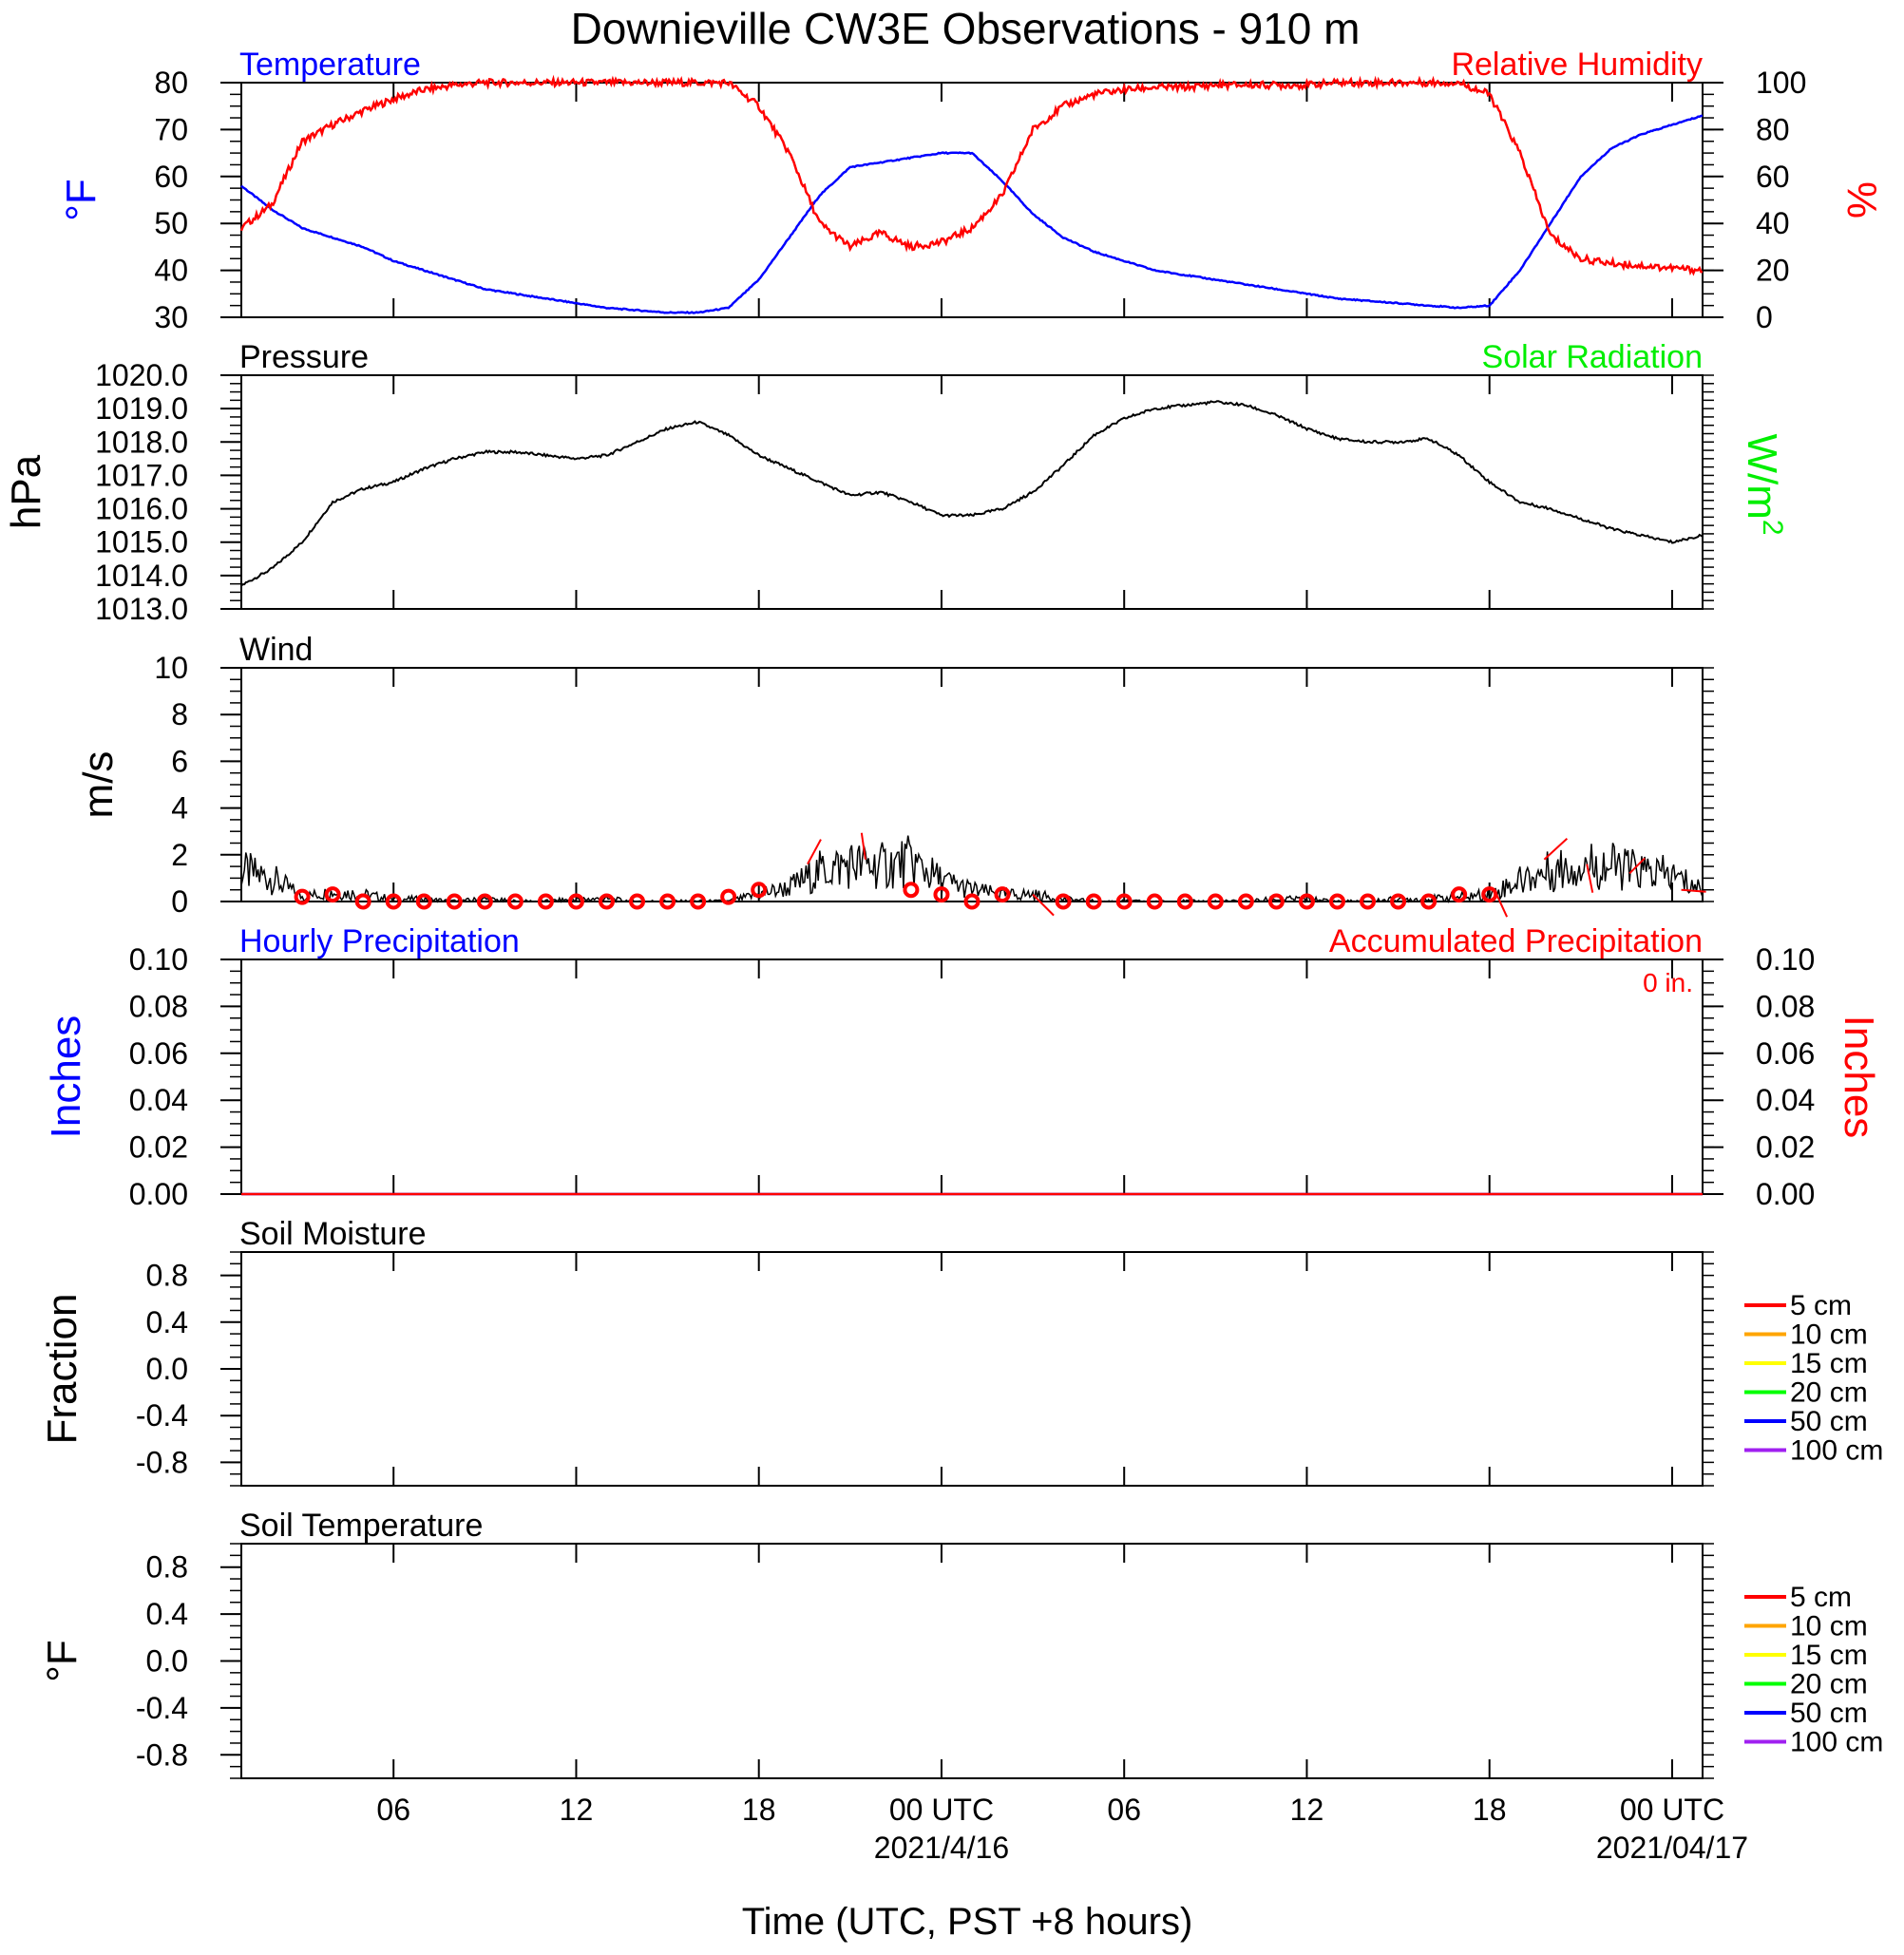 The width and height of the screenshot is (1904, 1955). Describe the element at coordinates (180, 855) in the screenshot. I see `y-tick-label: 2` at that location.